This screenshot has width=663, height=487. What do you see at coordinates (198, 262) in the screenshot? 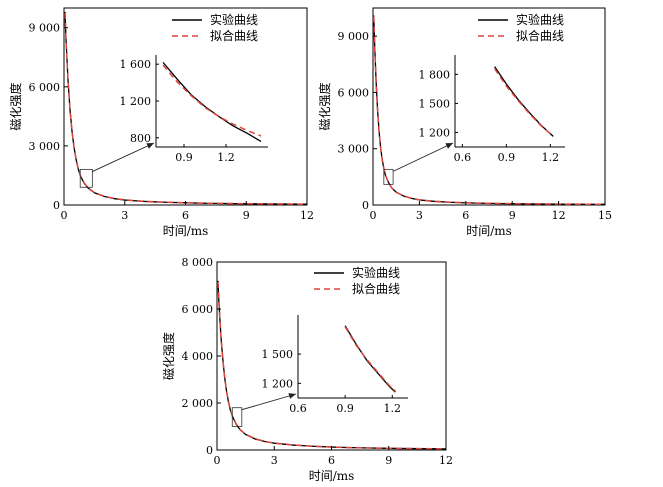
I see `y-tick-label: 8 000` at bounding box center [198, 262].